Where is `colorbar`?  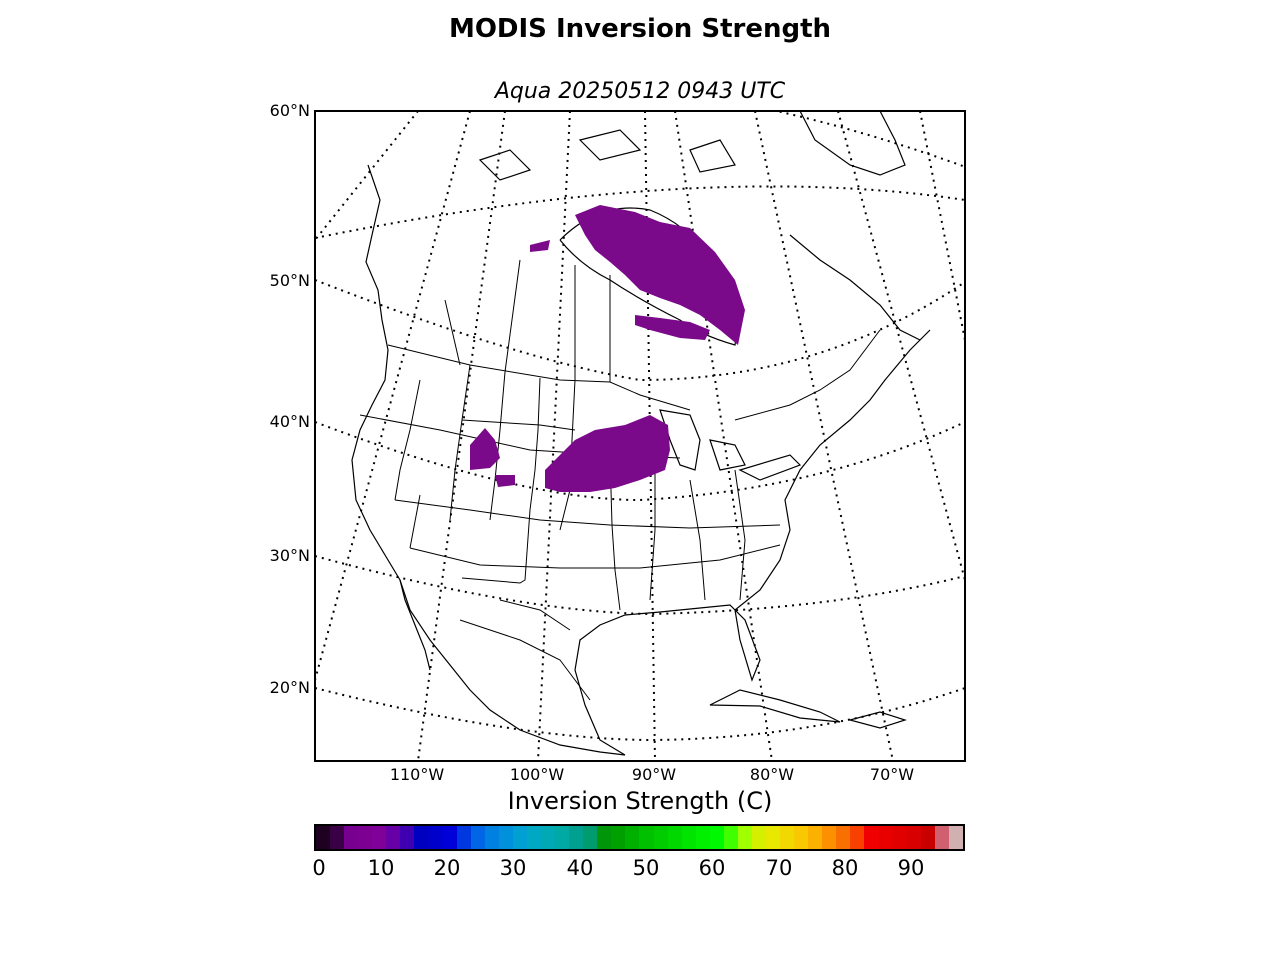
colorbar is located at coordinates (639, 837).